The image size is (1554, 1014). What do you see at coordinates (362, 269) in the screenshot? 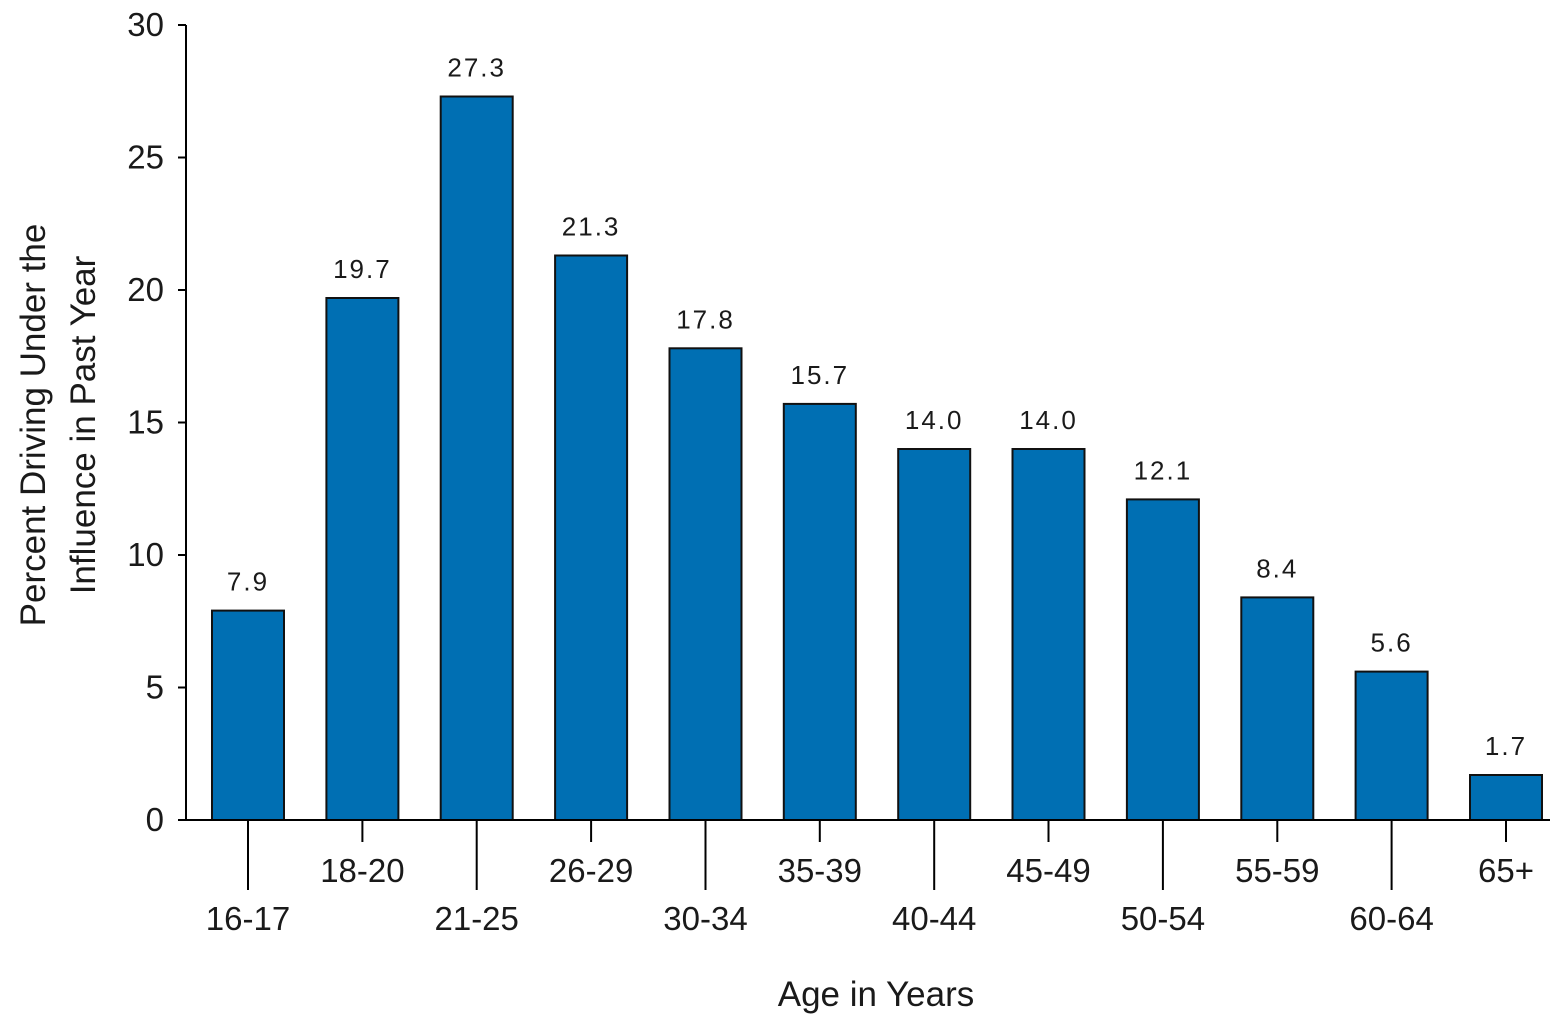
I see `data-label: 19.7` at bounding box center [362, 269].